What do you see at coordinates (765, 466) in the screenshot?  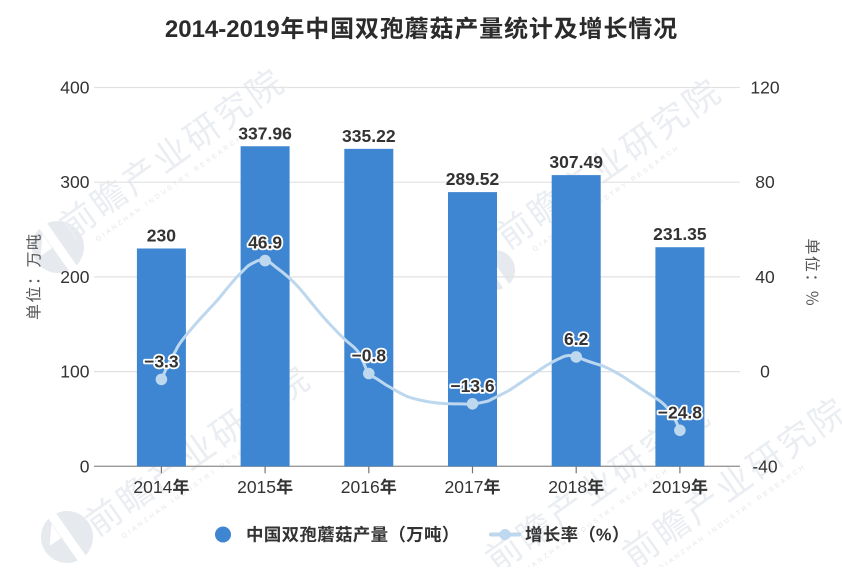 I see `svg-text: -40` at bounding box center [765, 466].